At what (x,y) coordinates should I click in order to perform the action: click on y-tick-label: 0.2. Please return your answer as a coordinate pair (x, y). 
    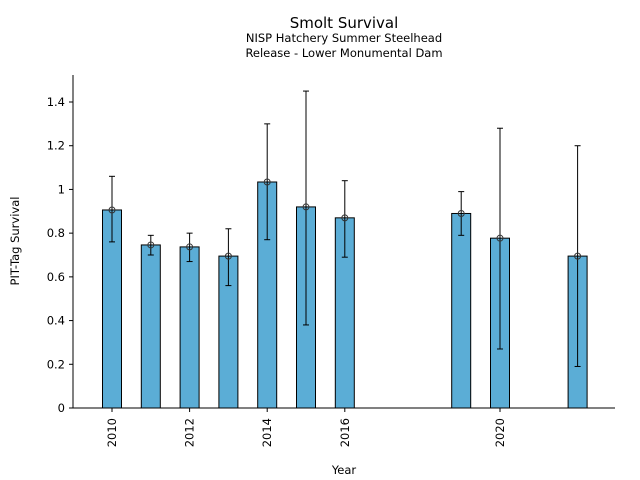
    Looking at the image, I should click on (56, 364).